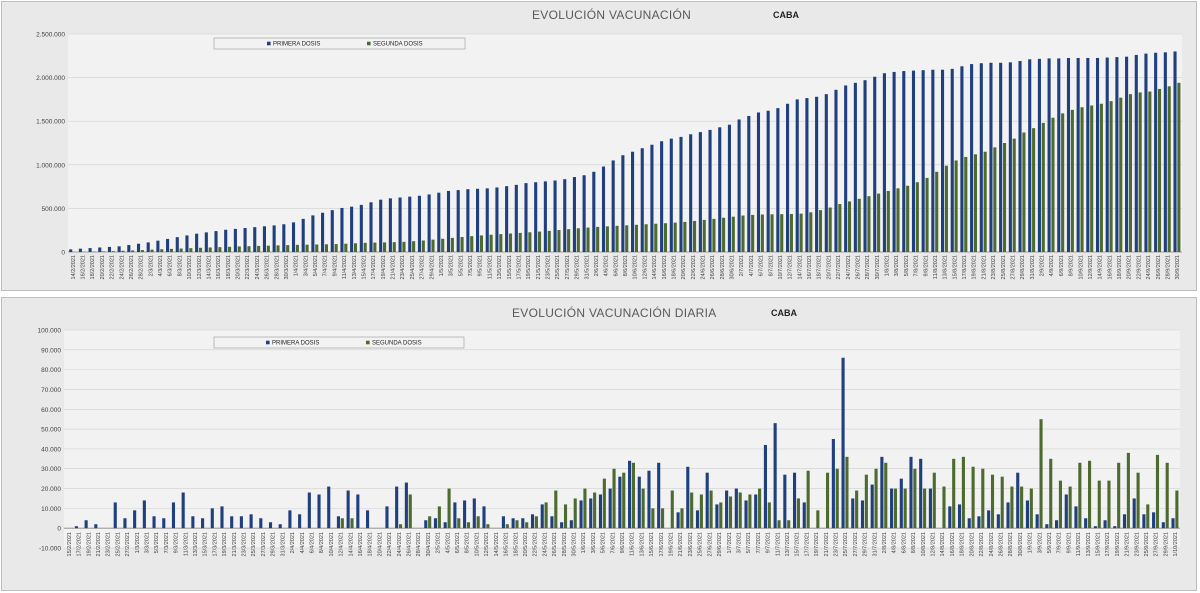 This screenshot has height=593, width=1200. Describe the element at coordinates (268, 342) in the screenshot. I see `legend-swatch-primera` at that location.